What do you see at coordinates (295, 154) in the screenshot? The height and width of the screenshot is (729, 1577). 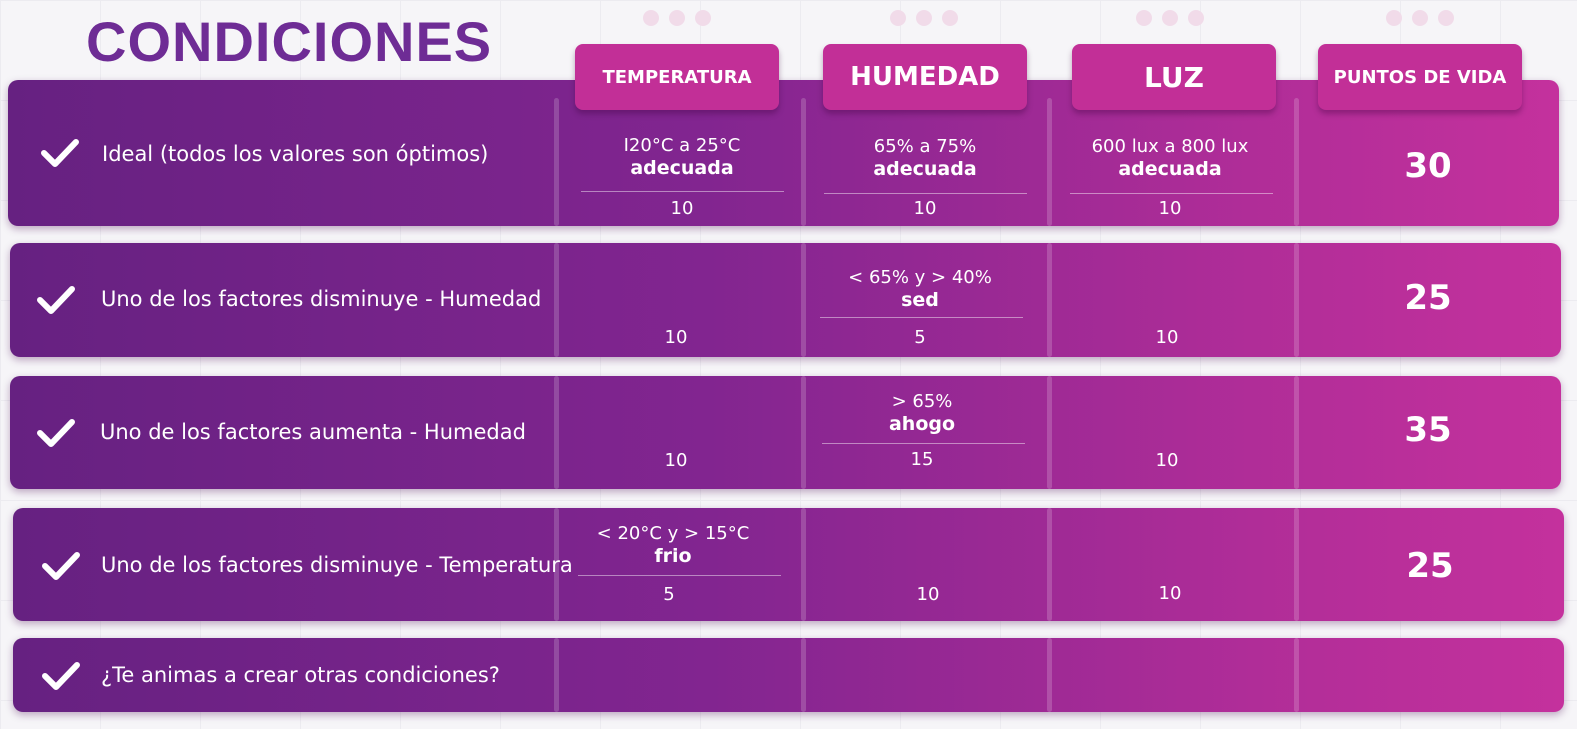 I see `condition-label: Ideal (todos los valores son óptimos)` at bounding box center [295, 154].